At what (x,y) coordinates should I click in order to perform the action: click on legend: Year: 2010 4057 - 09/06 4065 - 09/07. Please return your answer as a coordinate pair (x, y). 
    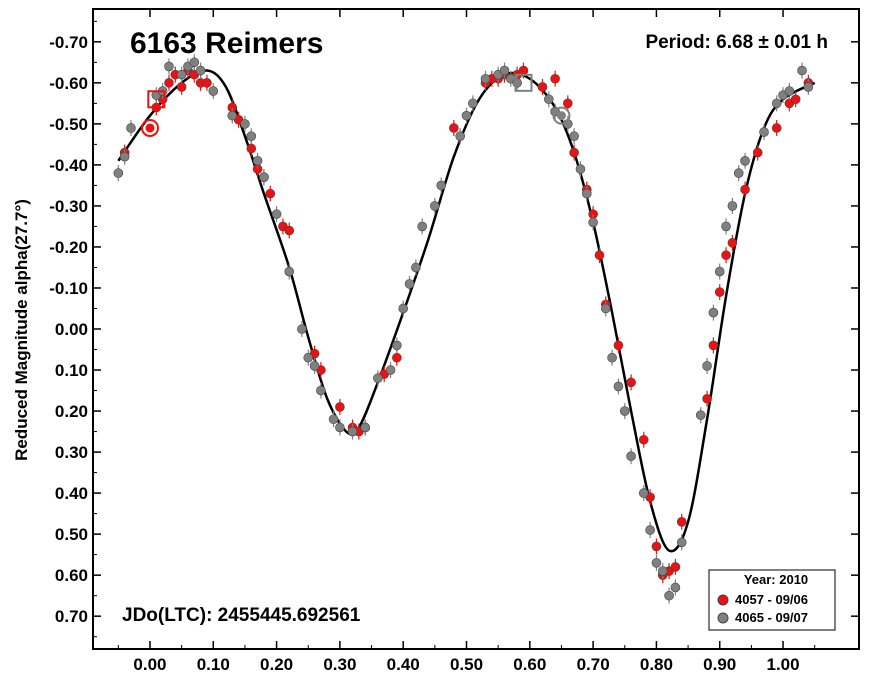
    Looking at the image, I should click on (772, 600).